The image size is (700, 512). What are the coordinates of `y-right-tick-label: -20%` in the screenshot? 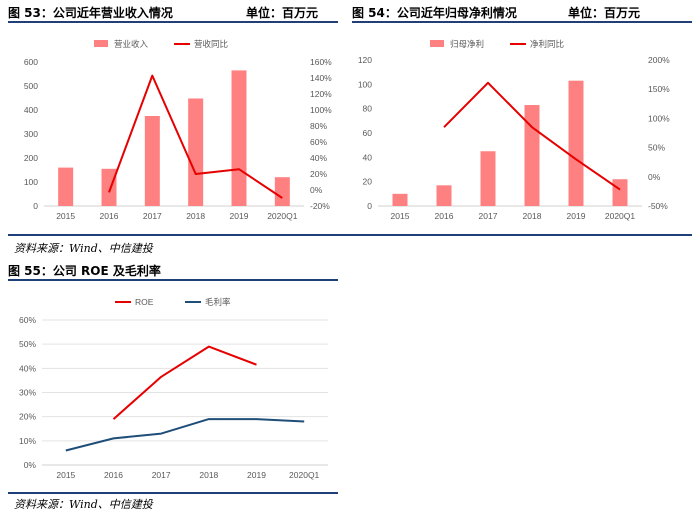 It's located at (320, 206).